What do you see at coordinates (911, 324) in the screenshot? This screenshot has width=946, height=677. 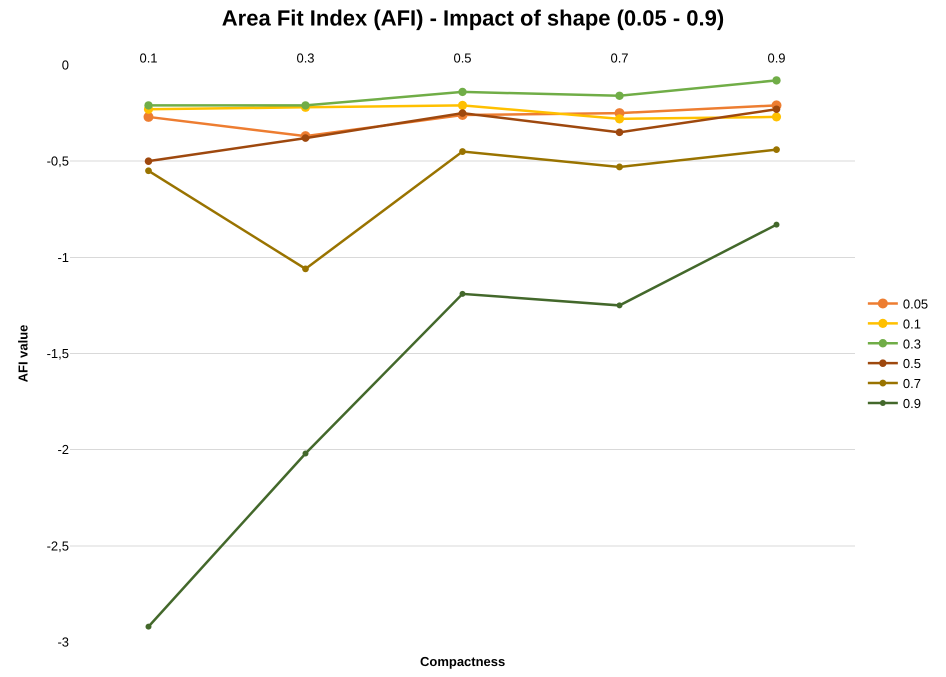 I see `legend-label: 0.1` at bounding box center [911, 324].